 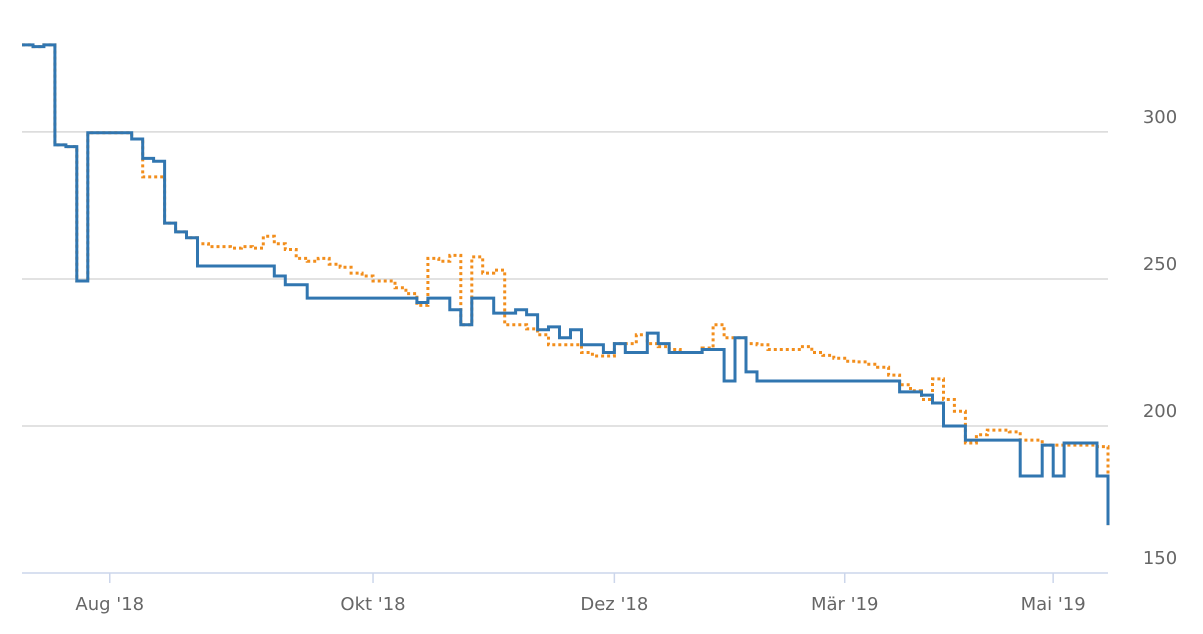 I want to click on y-tick-label: 300, so click(x=1160, y=117).